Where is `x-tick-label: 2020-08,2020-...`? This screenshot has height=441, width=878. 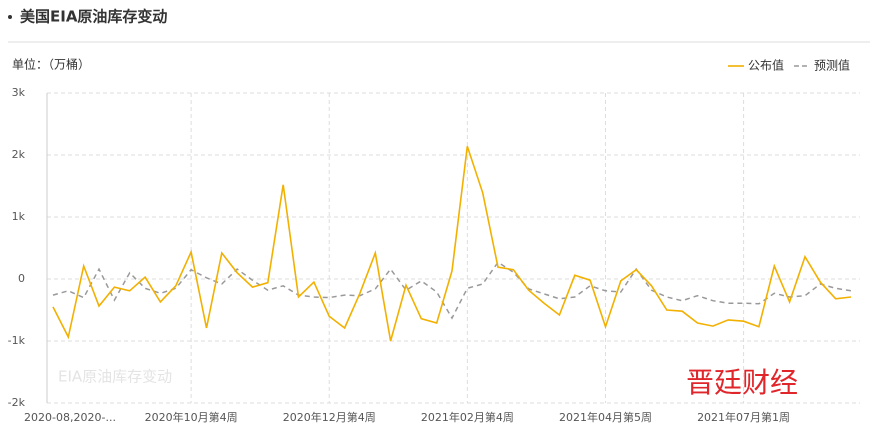 x-tick-label: 2020-08,2020-... is located at coordinates (70, 417).